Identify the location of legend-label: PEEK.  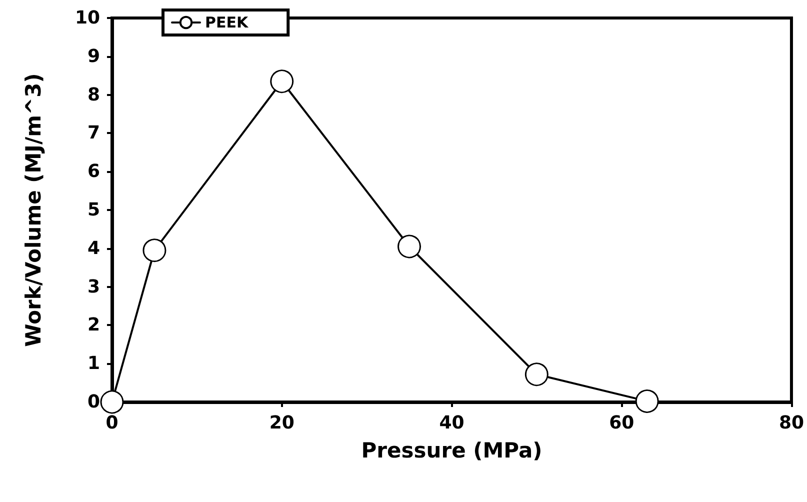
(227, 23).